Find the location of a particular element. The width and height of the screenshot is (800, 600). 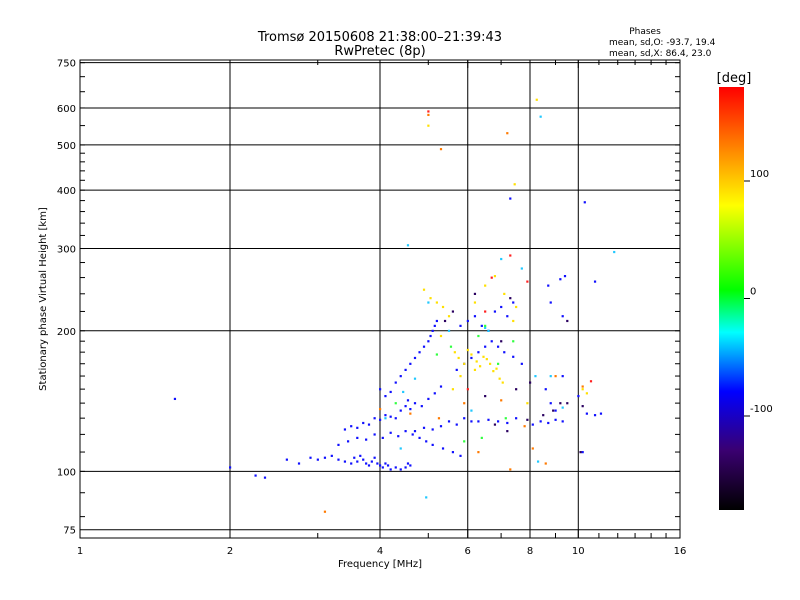

x-tick-label: 2 is located at coordinates (230, 551).